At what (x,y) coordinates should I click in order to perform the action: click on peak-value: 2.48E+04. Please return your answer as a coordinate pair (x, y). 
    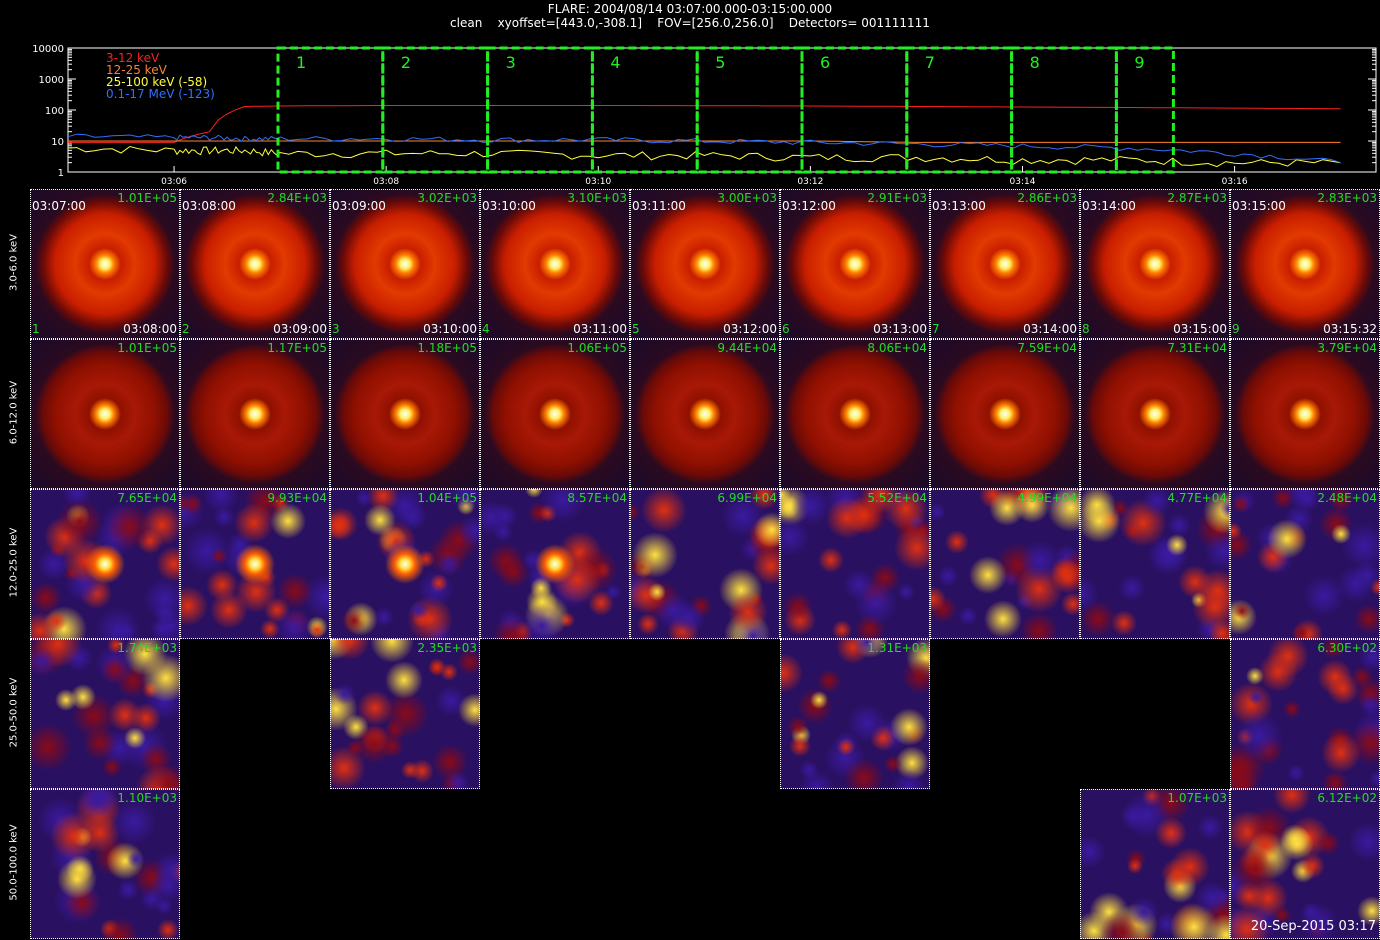
    Looking at the image, I should click on (1347, 498).